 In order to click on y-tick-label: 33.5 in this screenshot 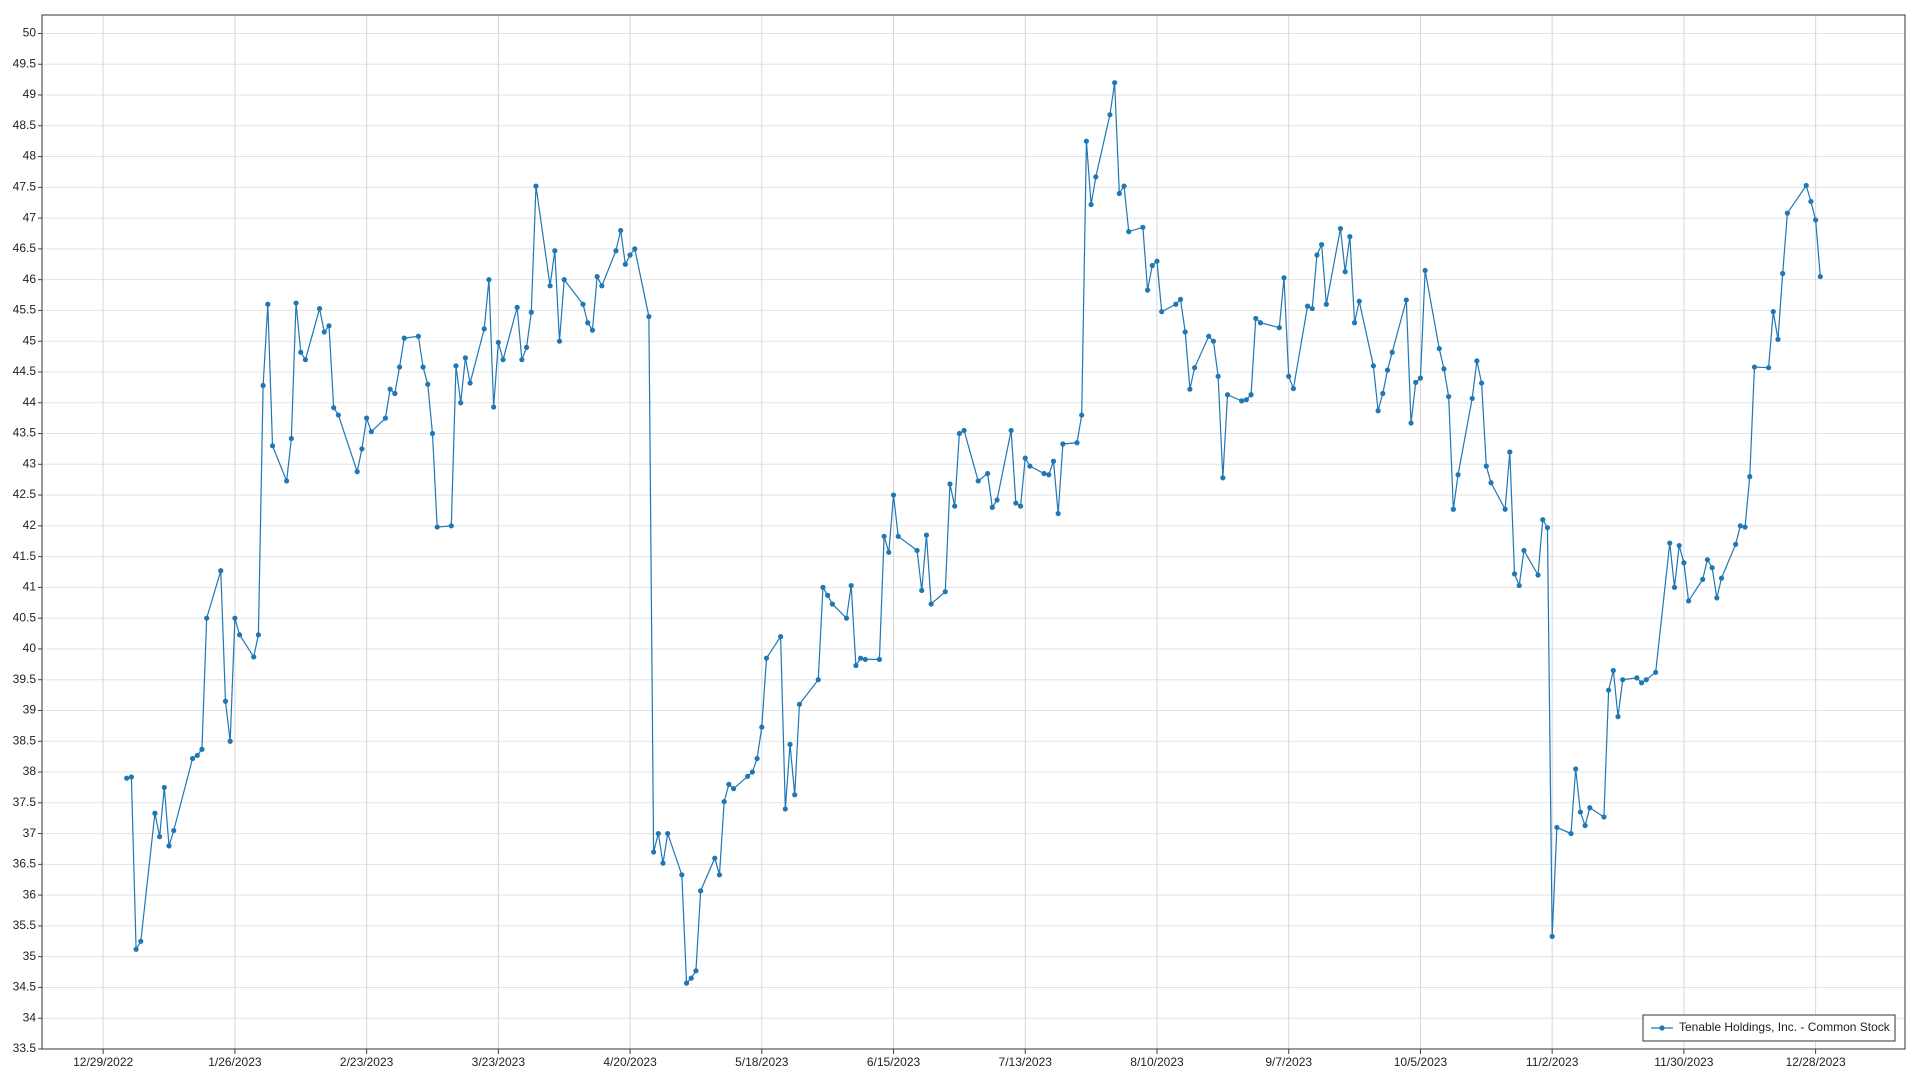, I will do `click(25, 1048)`.